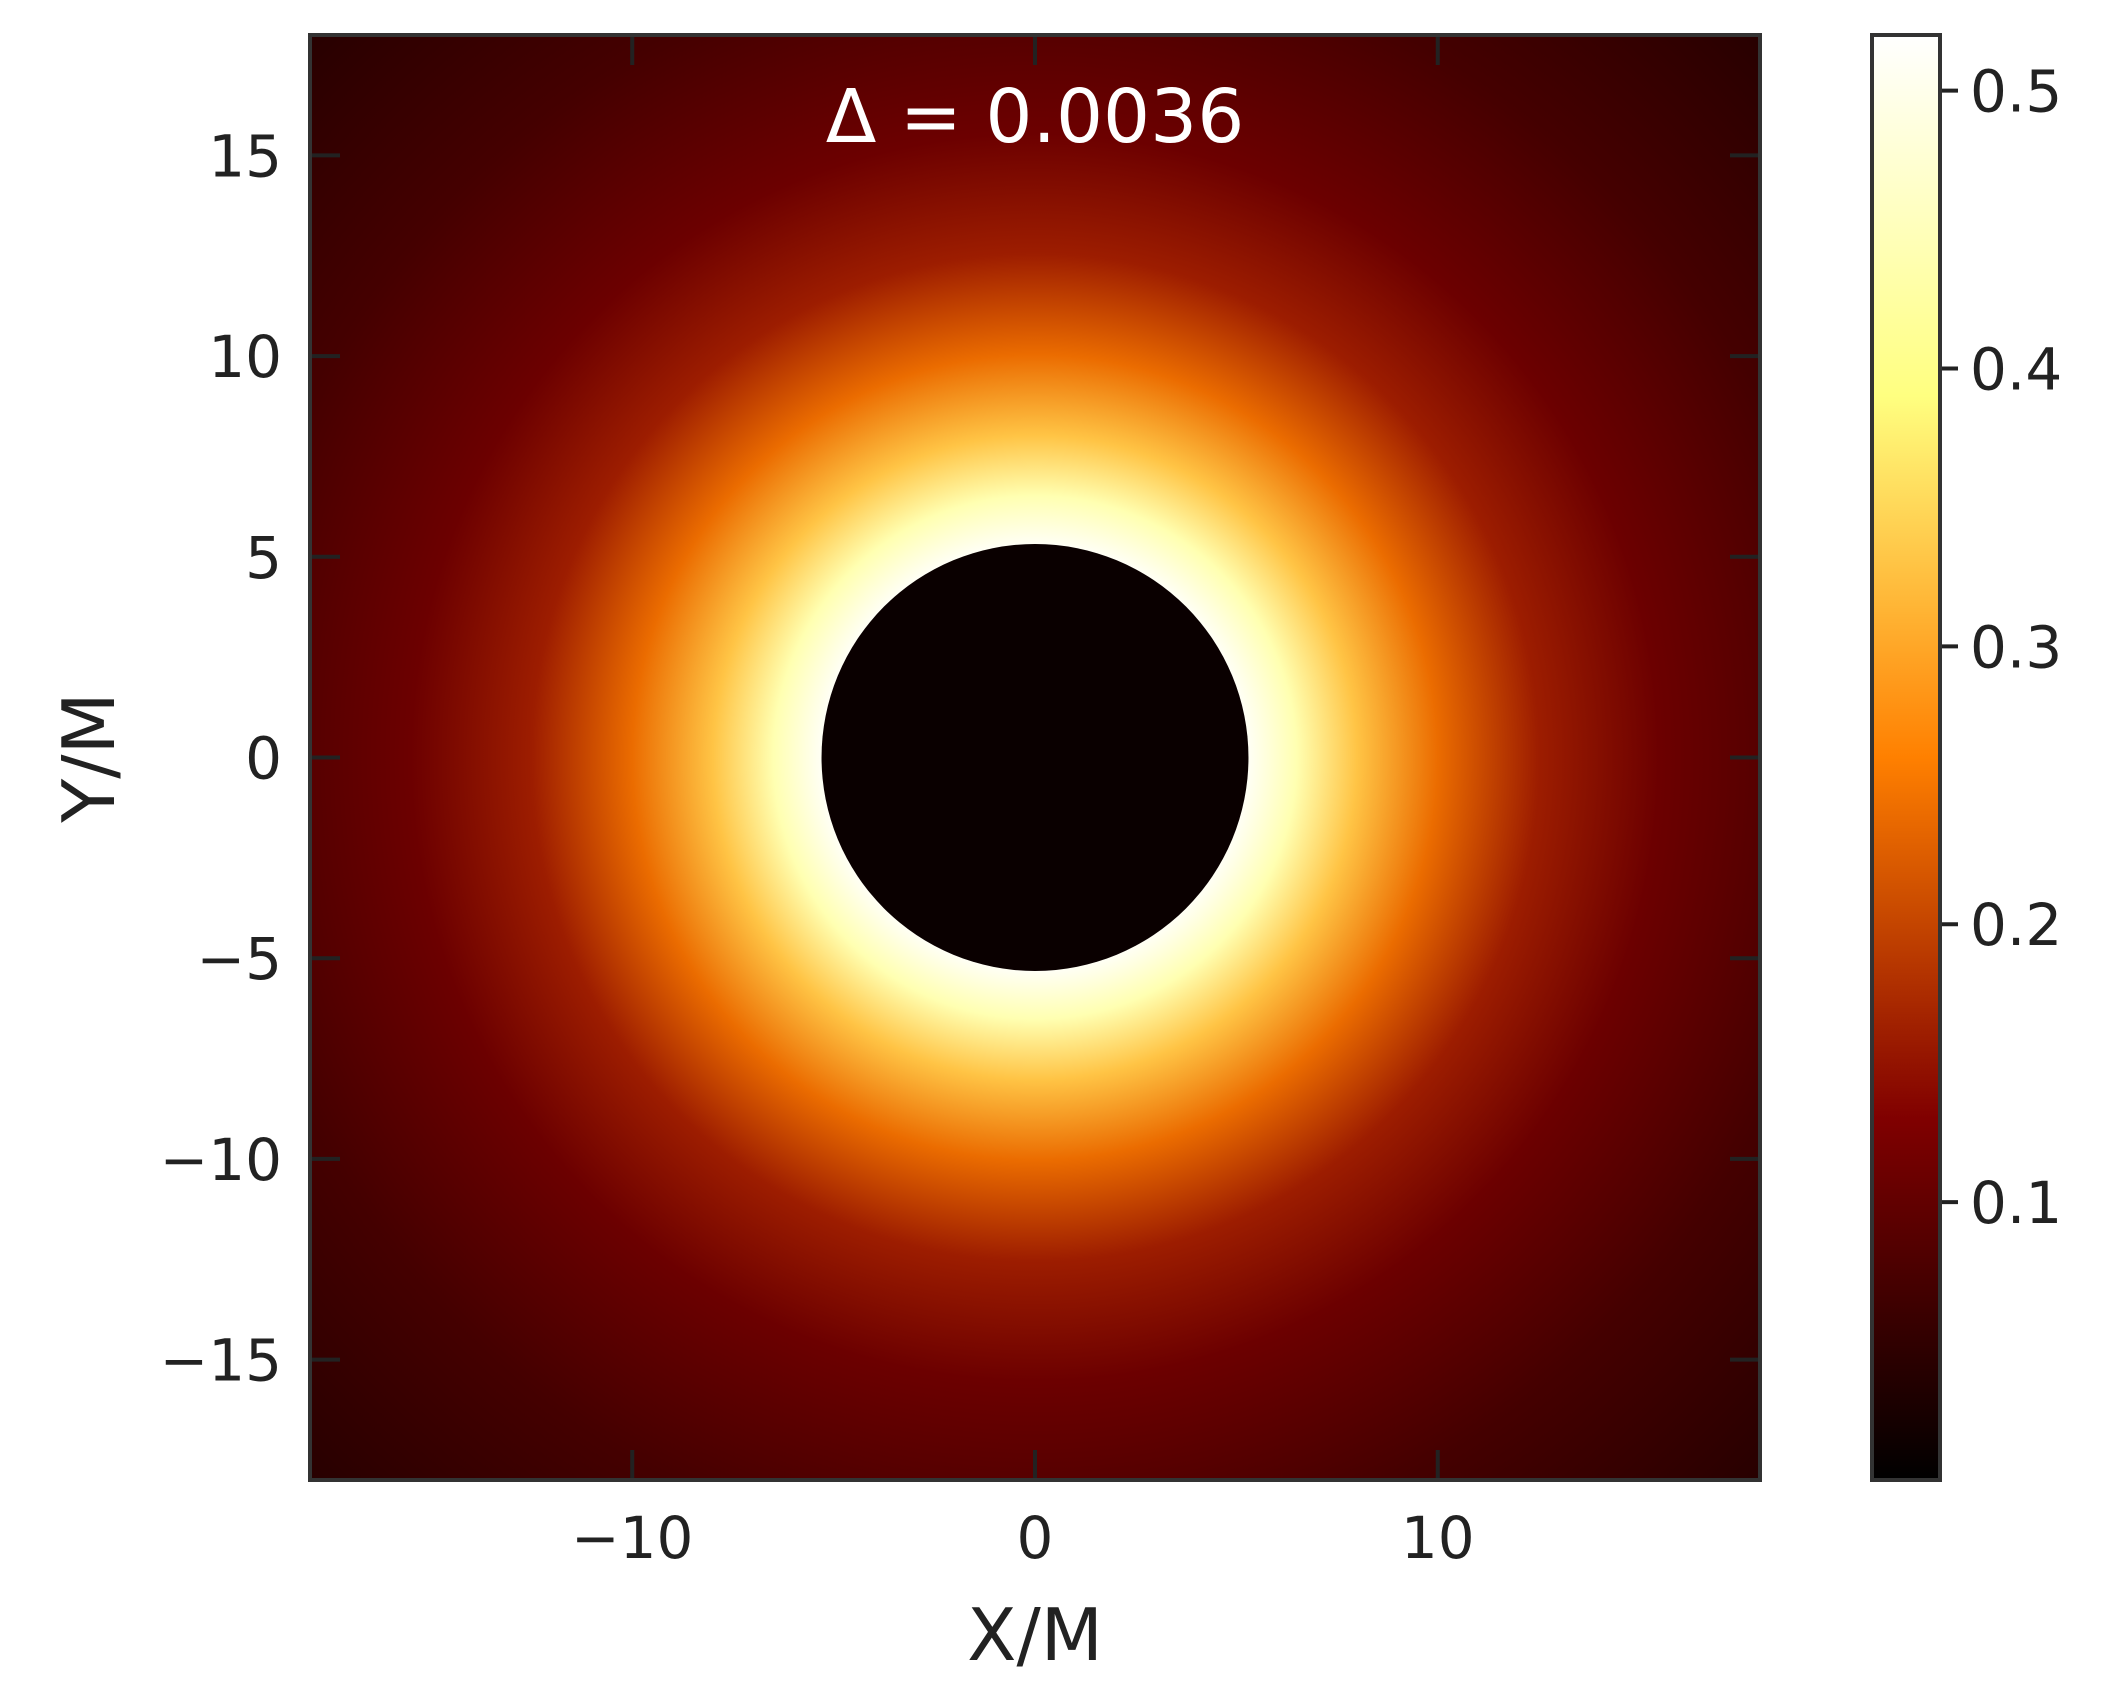  Describe the element at coordinates (240, 959) in the screenshot. I see `y-tick-label: −5` at that location.